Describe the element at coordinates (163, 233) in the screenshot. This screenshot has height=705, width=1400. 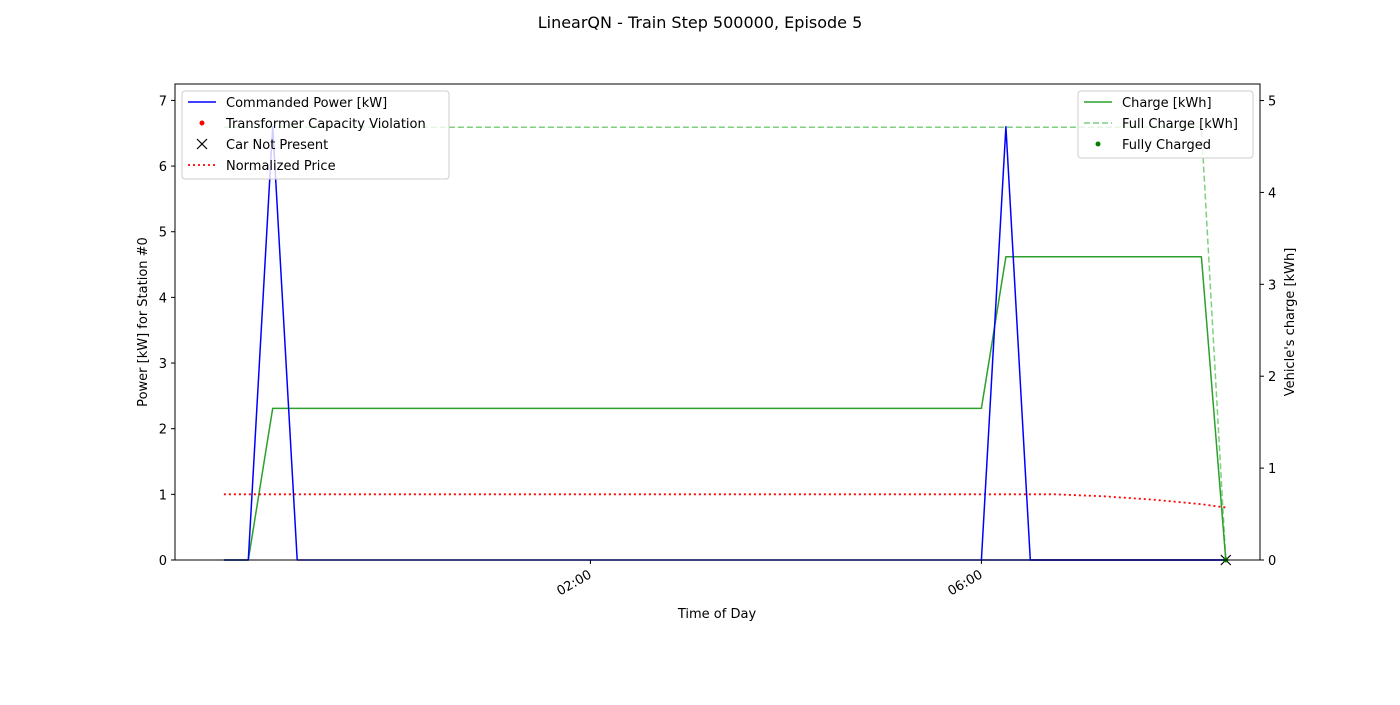
I see `y-tick-label-left: 5` at that location.